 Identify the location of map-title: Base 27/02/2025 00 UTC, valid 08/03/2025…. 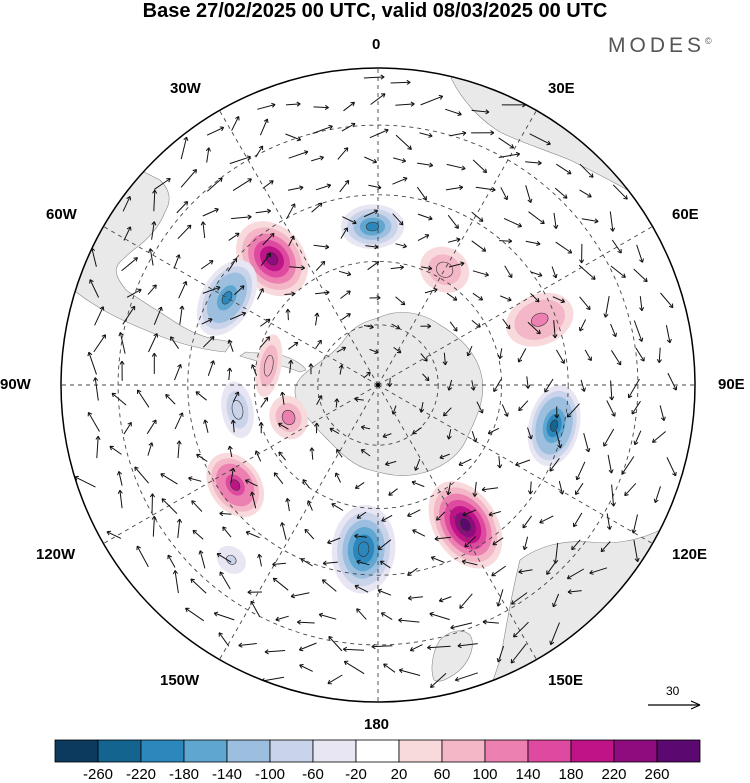
(375, 11).